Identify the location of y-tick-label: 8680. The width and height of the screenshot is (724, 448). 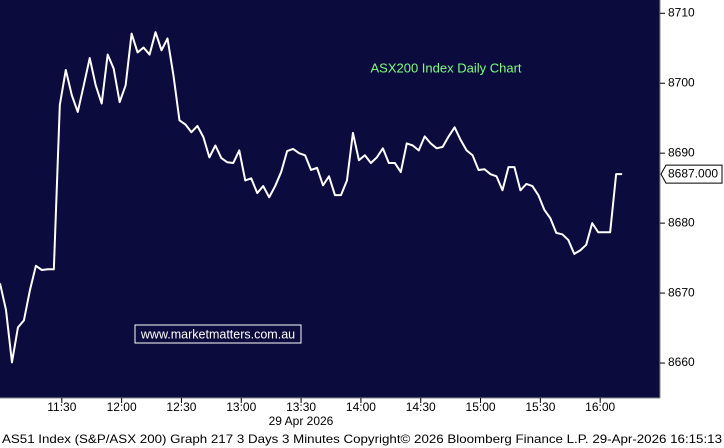
(681, 222).